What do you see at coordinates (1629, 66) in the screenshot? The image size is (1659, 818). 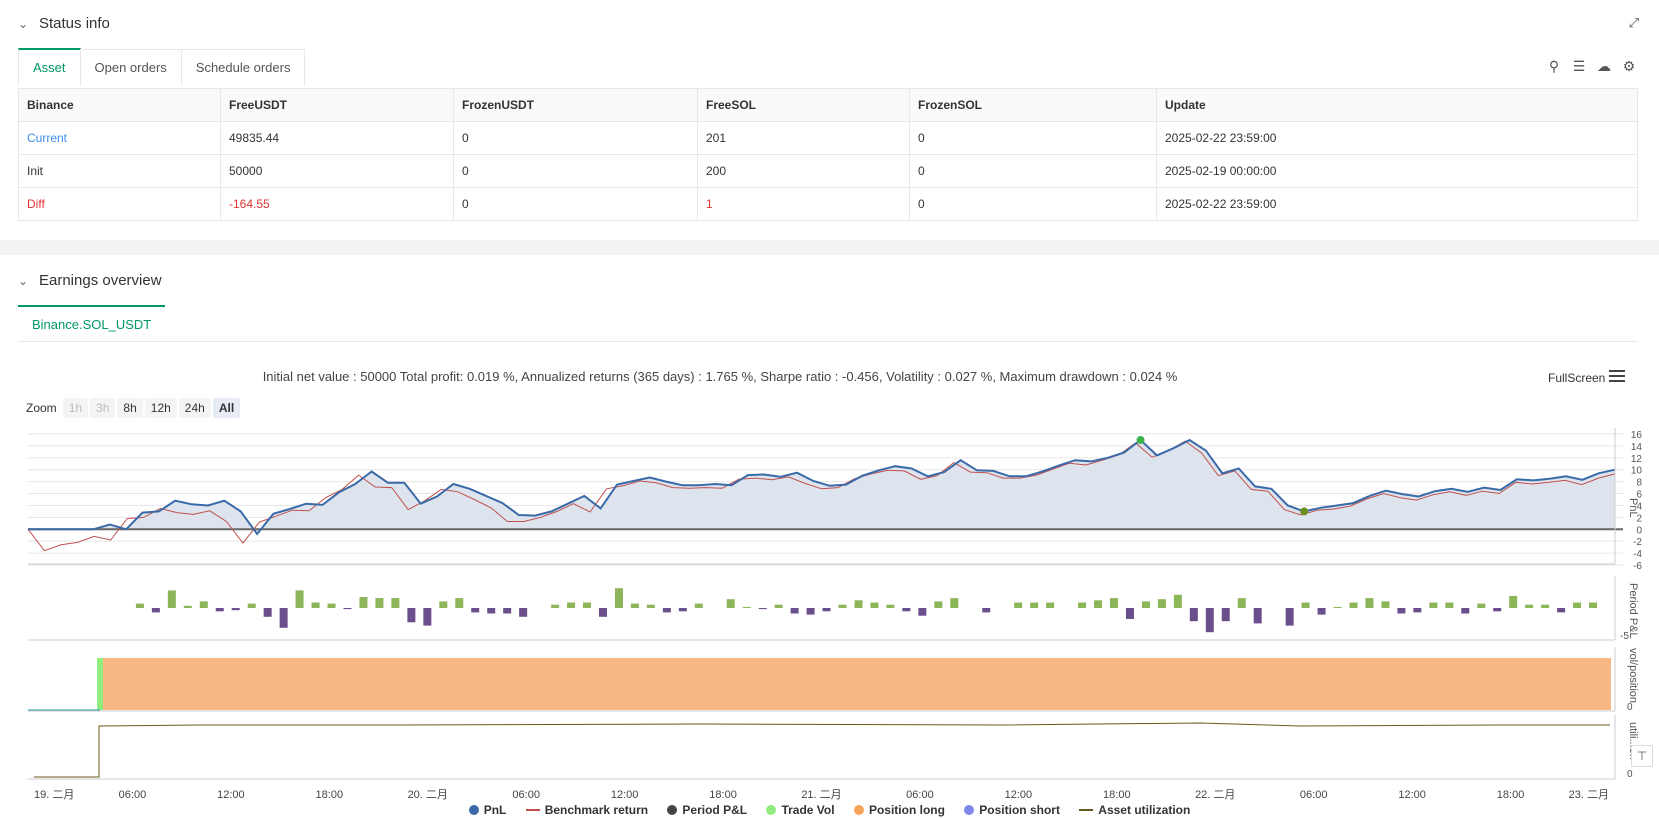 I see `gear-icon: ⚙` at bounding box center [1629, 66].